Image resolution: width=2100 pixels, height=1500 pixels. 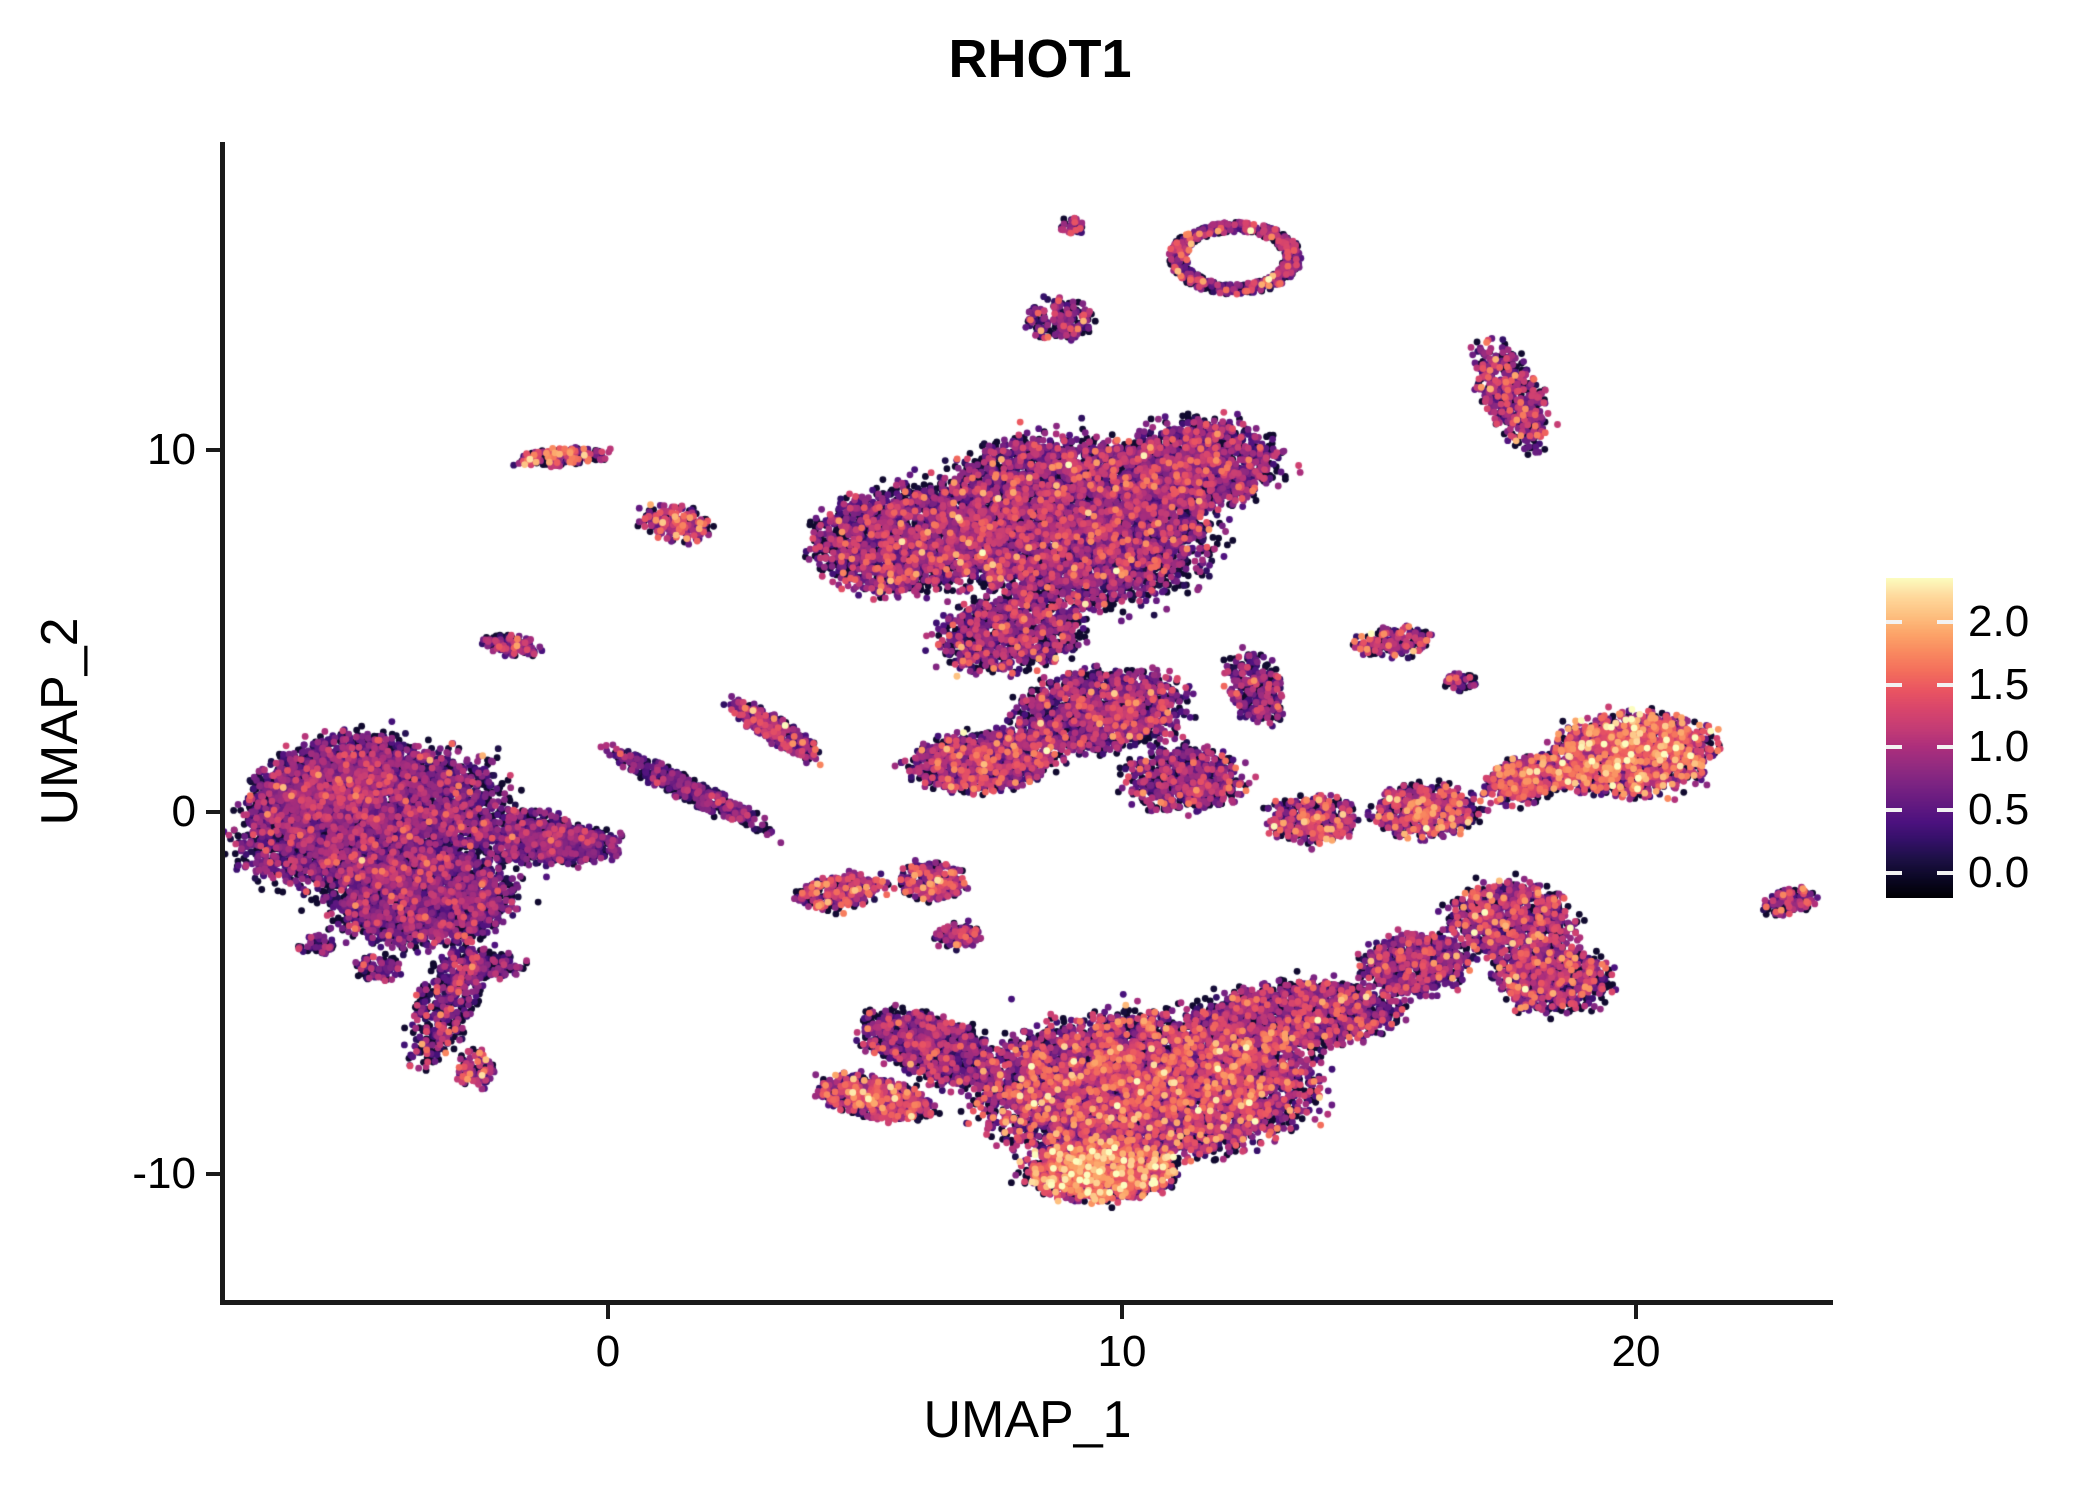 I want to click on x-tick-label: 20, so click(x=1636, y=1351).